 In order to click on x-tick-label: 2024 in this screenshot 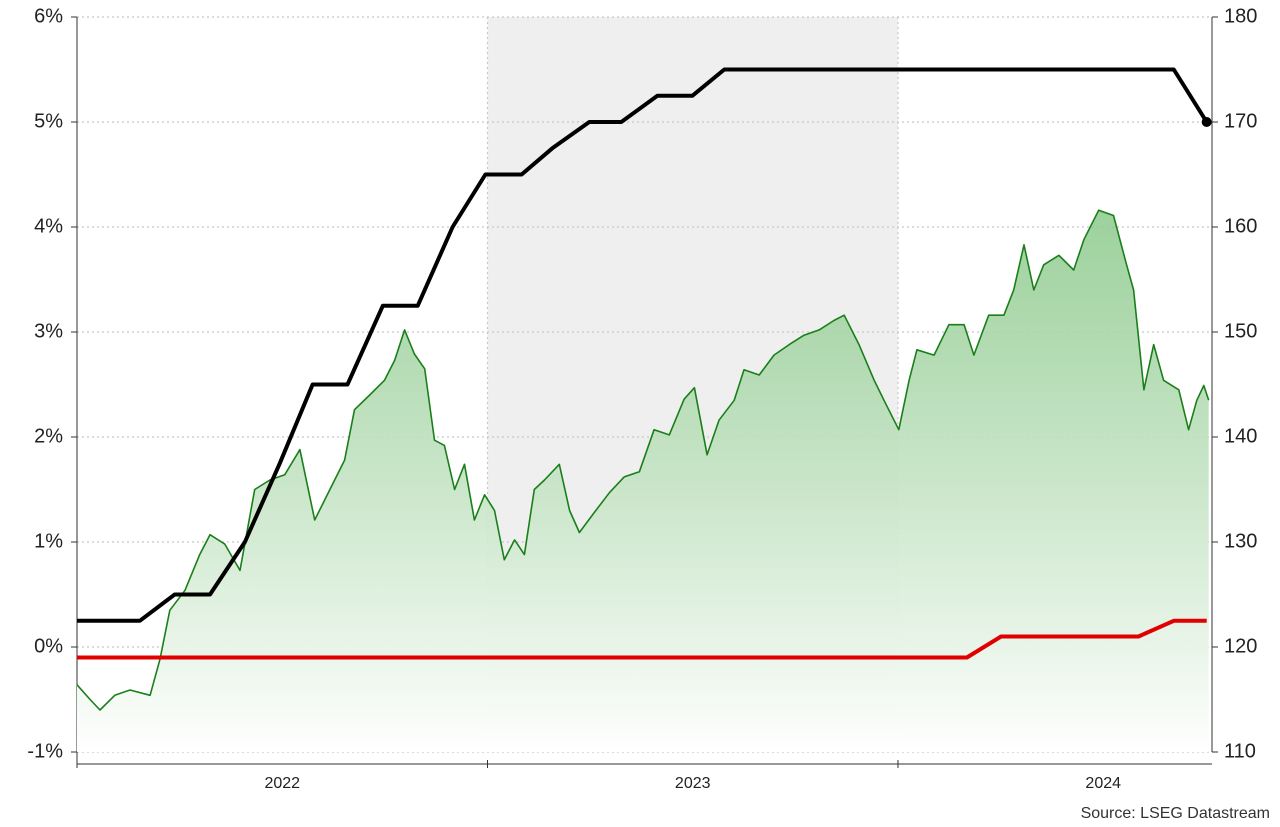, I will do `click(1103, 783)`.